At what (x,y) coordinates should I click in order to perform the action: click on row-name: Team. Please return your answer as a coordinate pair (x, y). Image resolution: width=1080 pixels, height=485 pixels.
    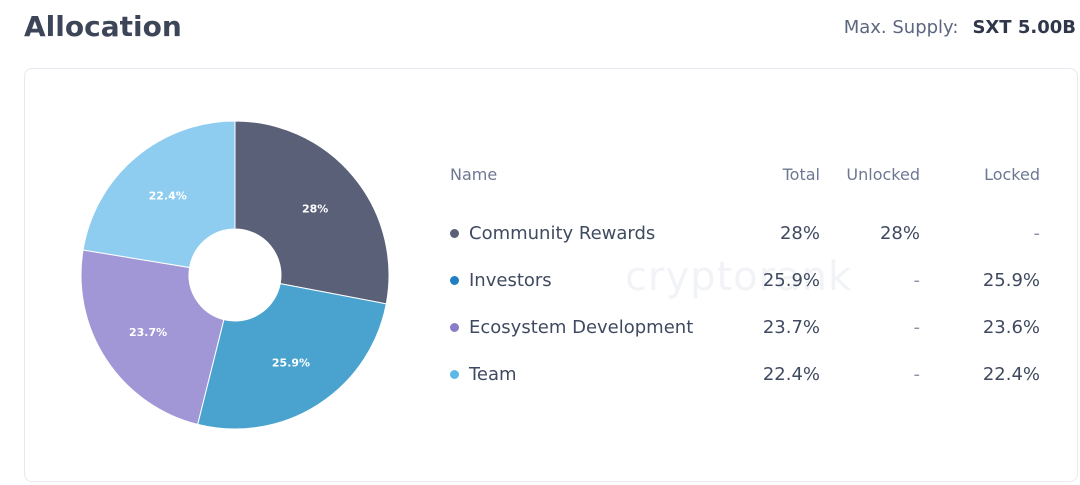
    Looking at the image, I should click on (483, 374).